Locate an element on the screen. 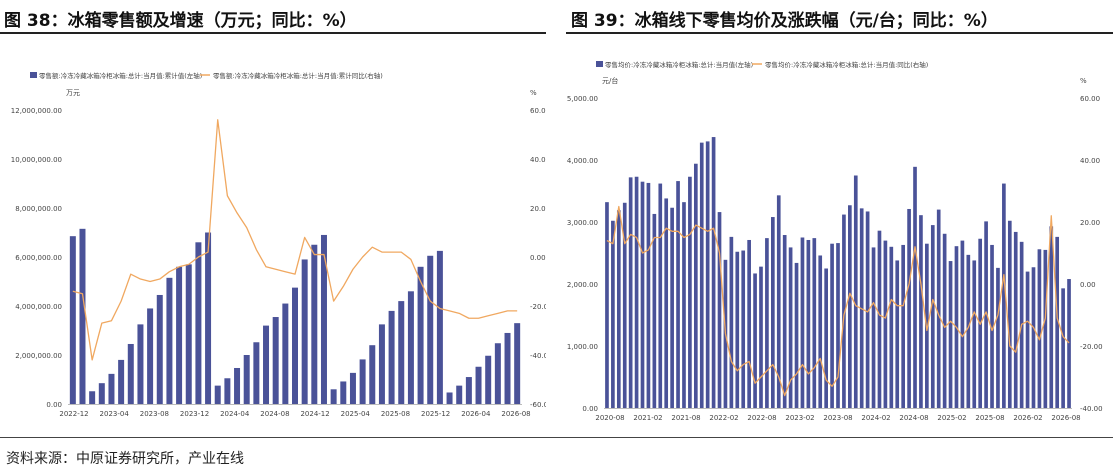 Image resolution: width=1113 pixels, height=471 pixels. title-rule-left is located at coordinates (273, 33).